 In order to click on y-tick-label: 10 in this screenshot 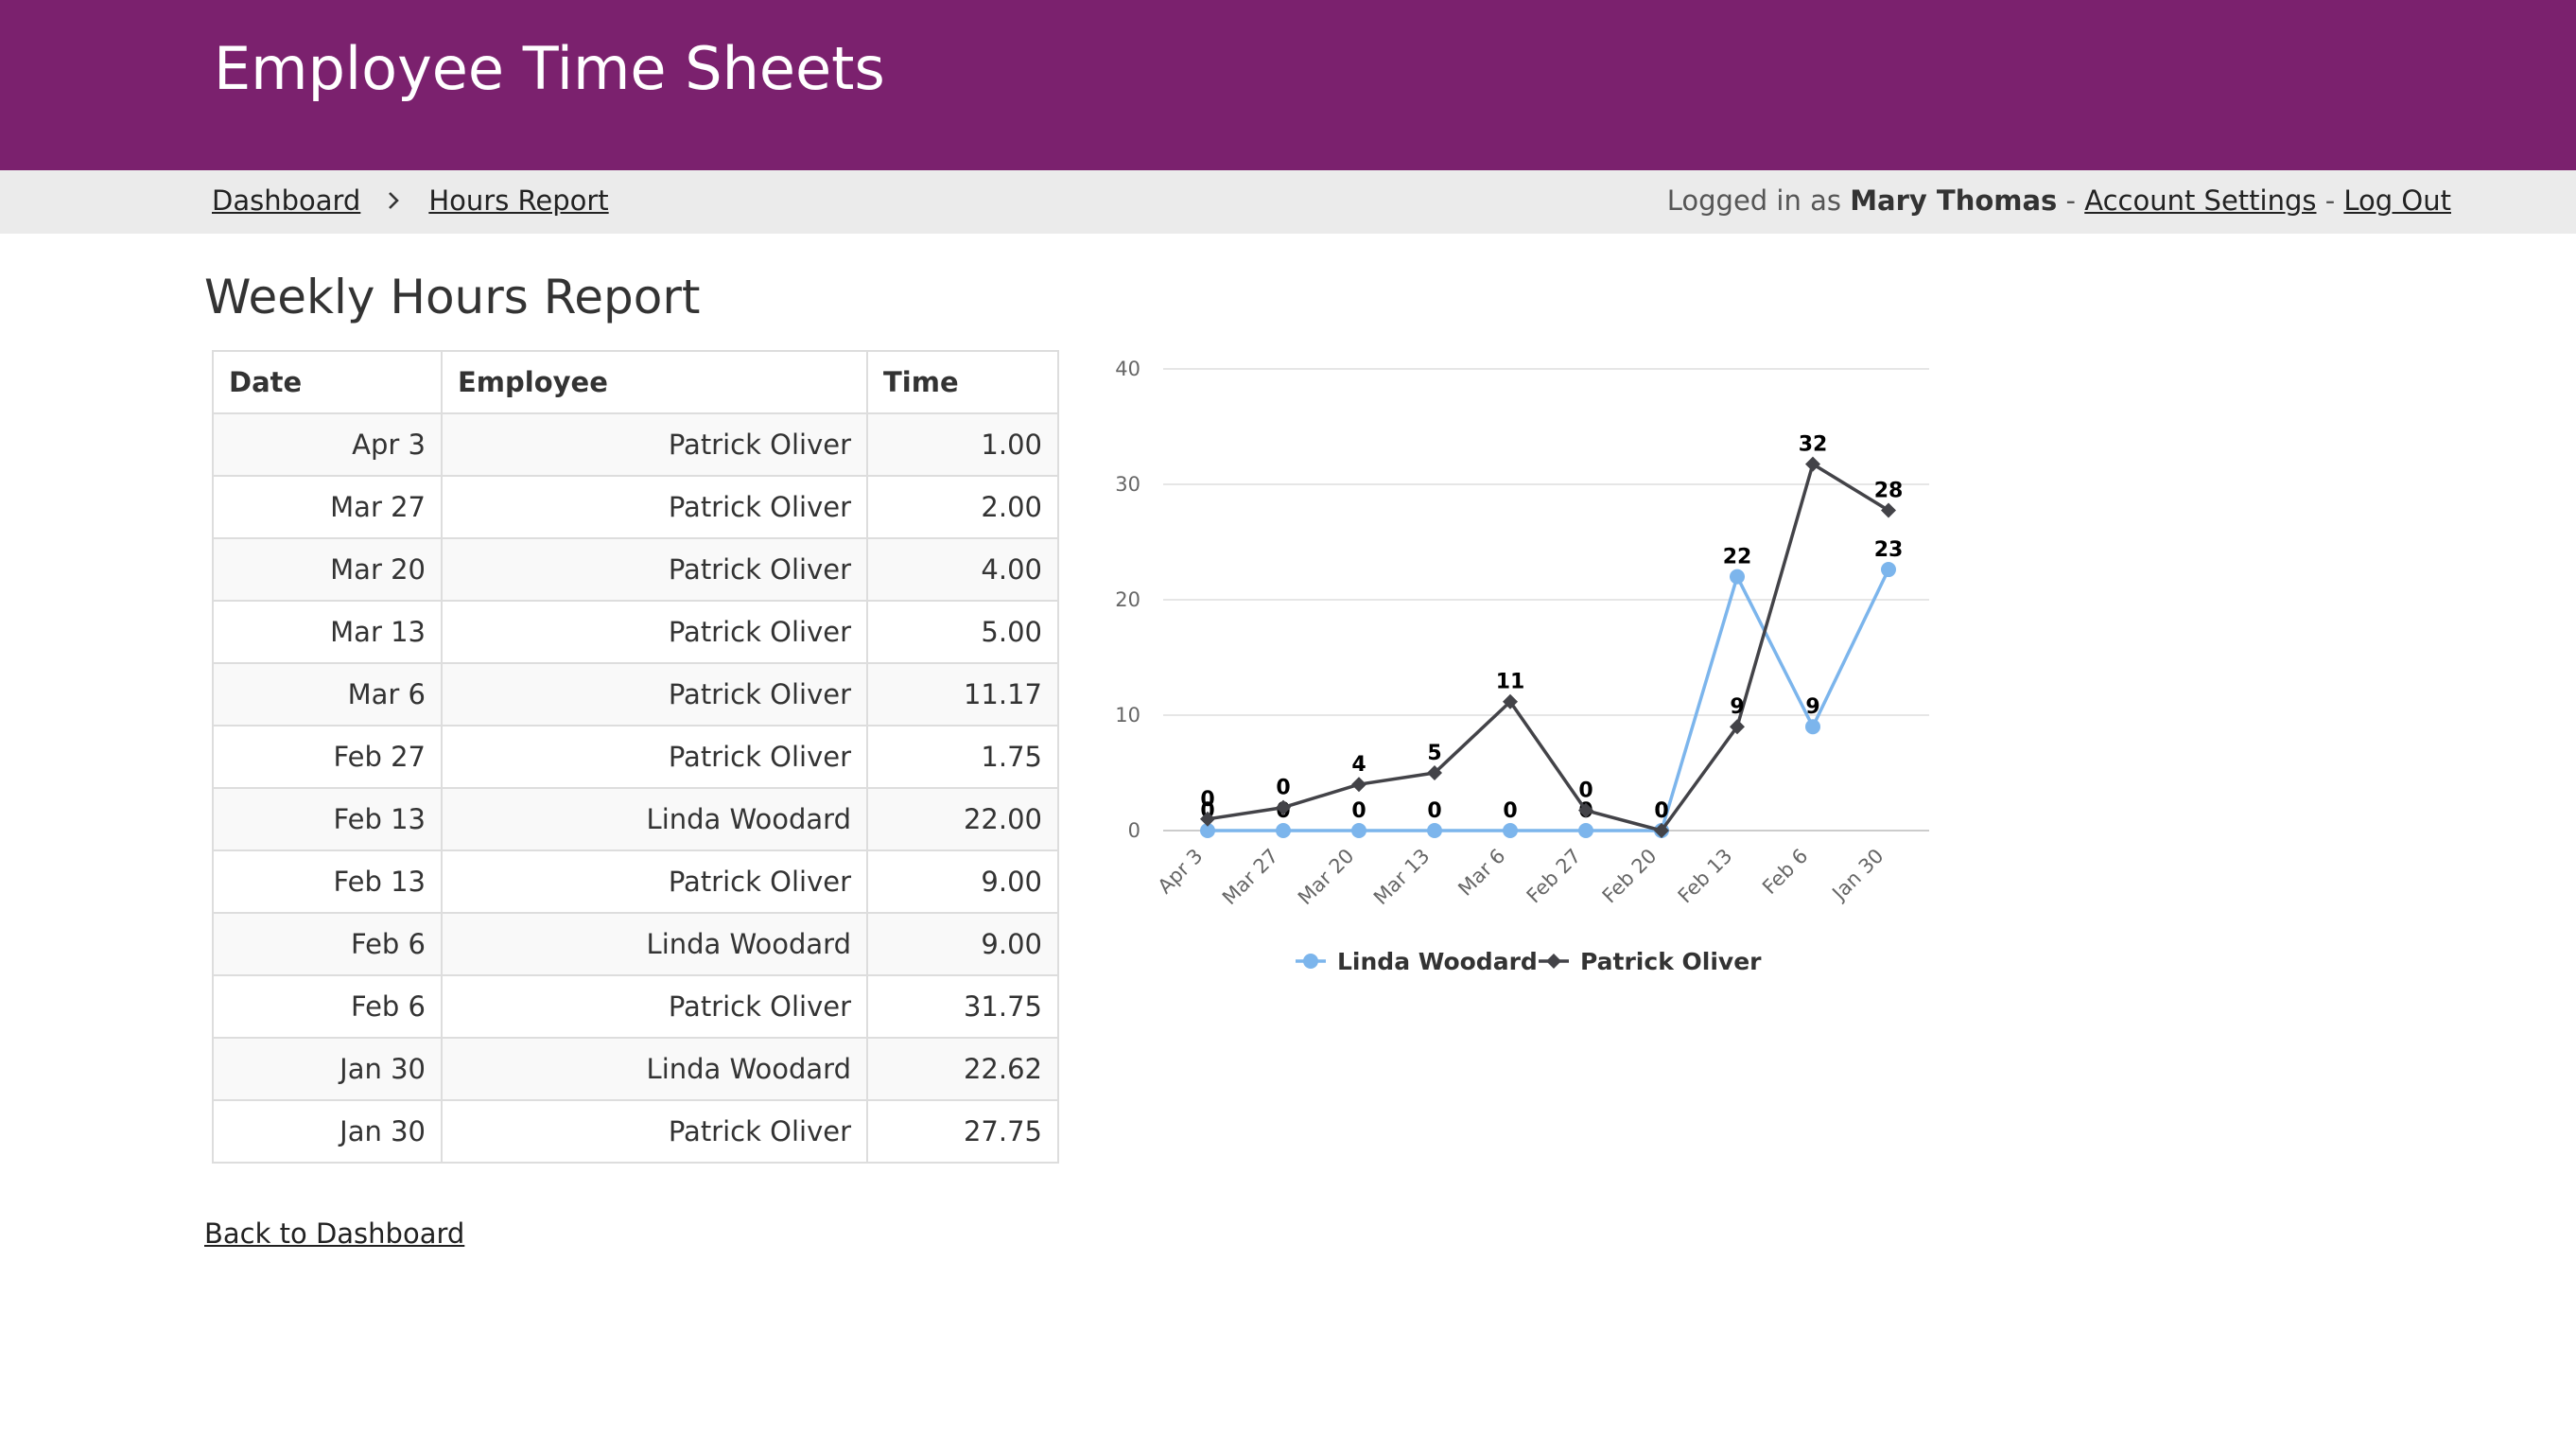, I will do `click(1127, 715)`.